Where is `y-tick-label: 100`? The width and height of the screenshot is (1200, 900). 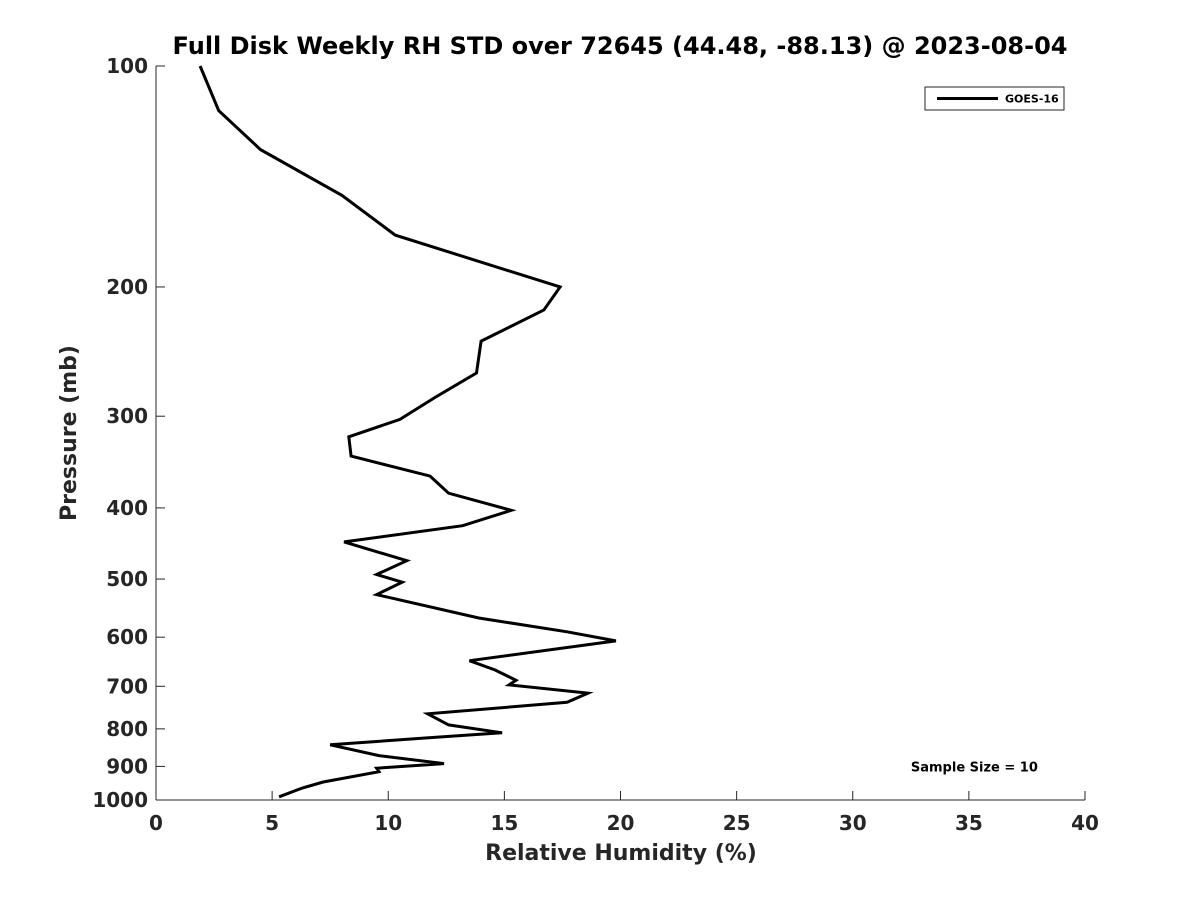 y-tick-label: 100 is located at coordinates (127, 66).